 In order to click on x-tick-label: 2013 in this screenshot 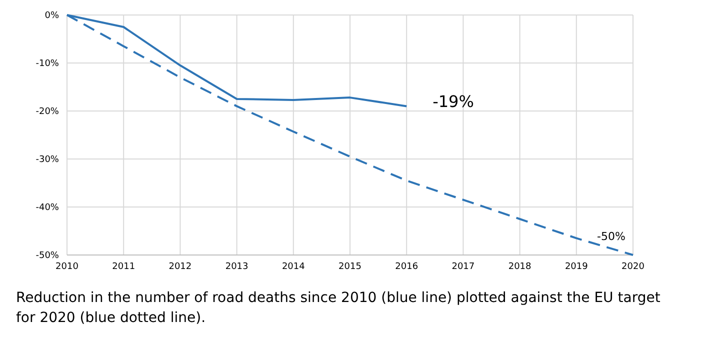, I will do `click(236, 267)`.